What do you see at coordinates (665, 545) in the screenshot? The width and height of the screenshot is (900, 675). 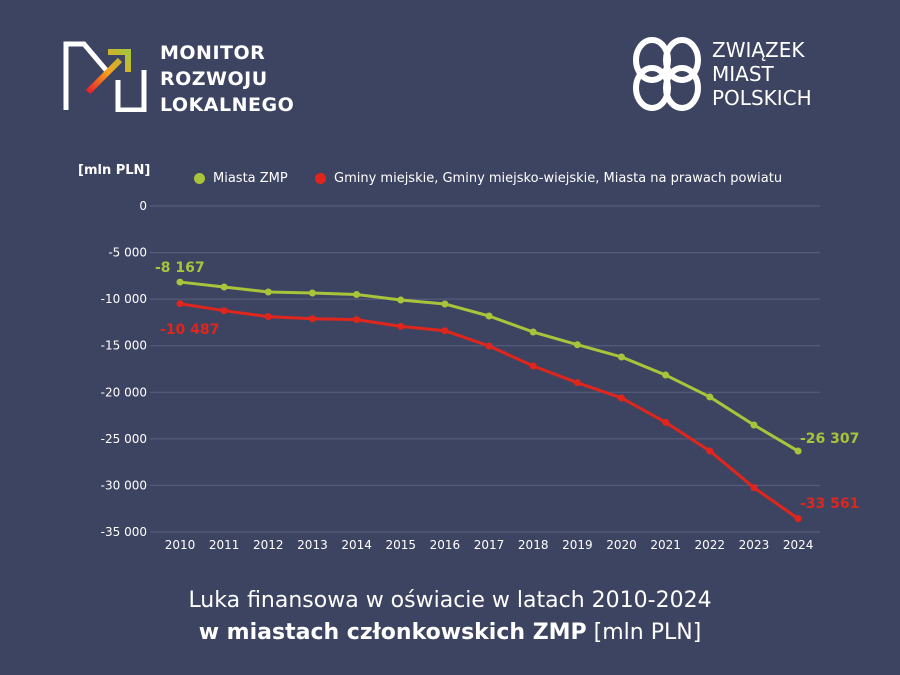 I see `x-tick-label: 2021` at bounding box center [665, 545].